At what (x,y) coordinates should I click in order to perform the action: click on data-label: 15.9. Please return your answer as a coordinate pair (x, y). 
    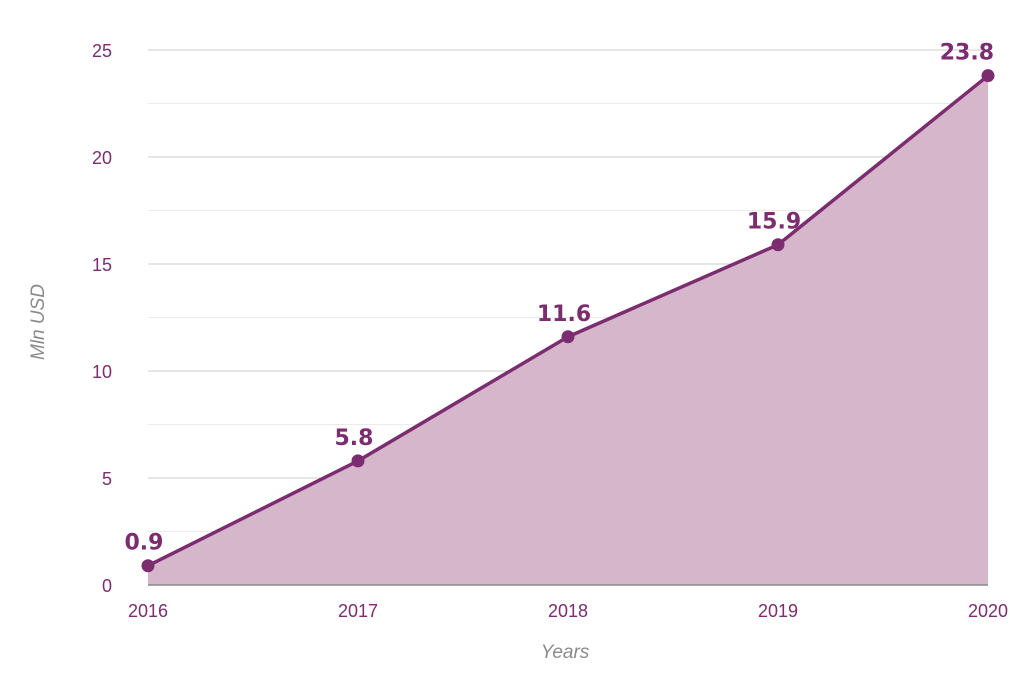
    Looking at the image, I should click on (774, 222).